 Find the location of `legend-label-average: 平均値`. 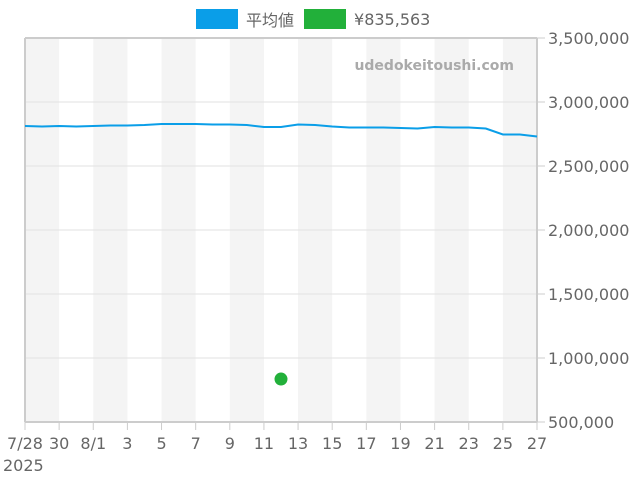

legend-label-average: 平均値 is located at coordinates (270, 20).